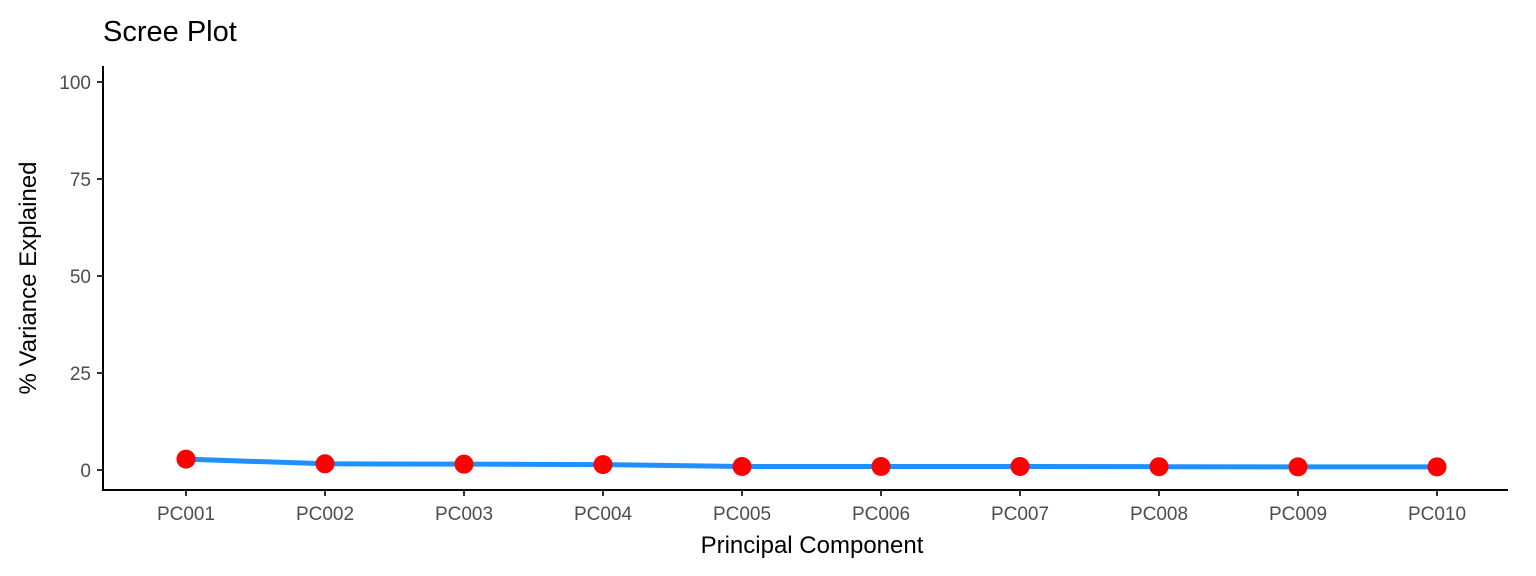 This screenshot has width=1536, height=576. What do you see at coordinates (1437, 514) in the screenshot?
I see `x-tick-label: PC010` at bounding box center [1437, 514].